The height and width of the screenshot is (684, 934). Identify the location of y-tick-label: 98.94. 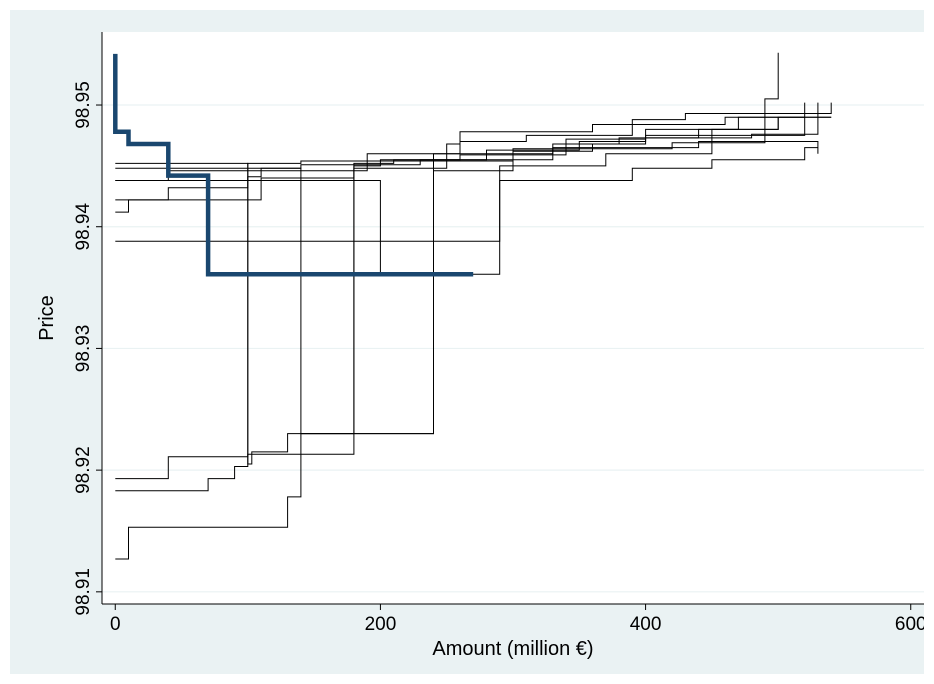
(83, 227).